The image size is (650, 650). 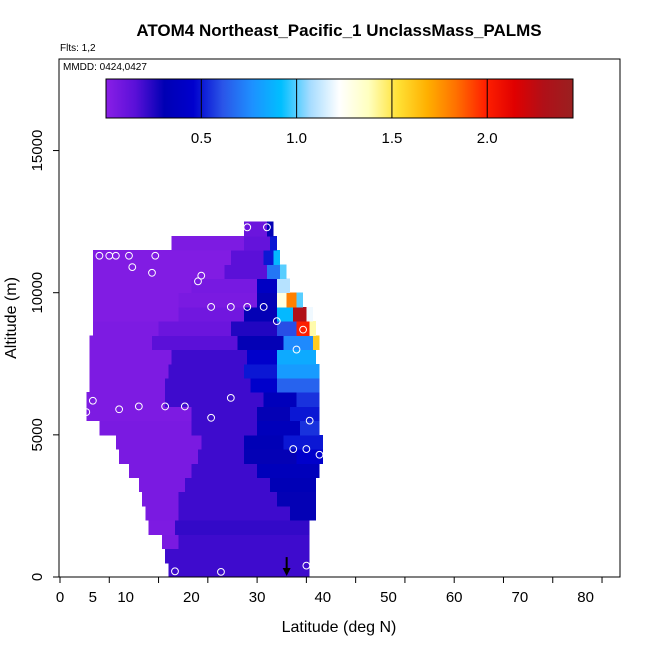 What do you see at coordinates (257, 597) in the screenshot?
I see `x-tick-label: 30` at bounding box center [257, 597].